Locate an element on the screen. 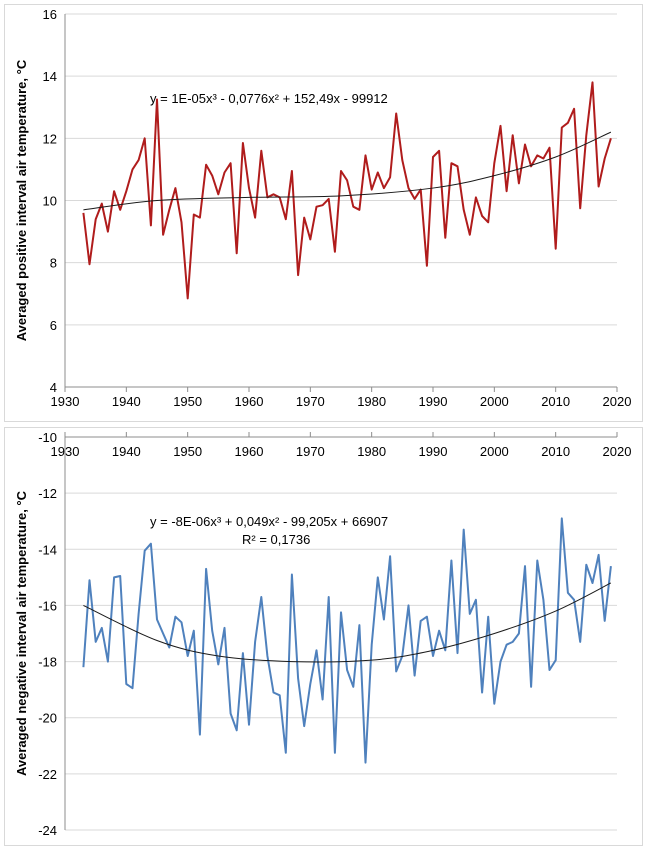  y-tick-label: 14 is located at coordinates (50, 76).